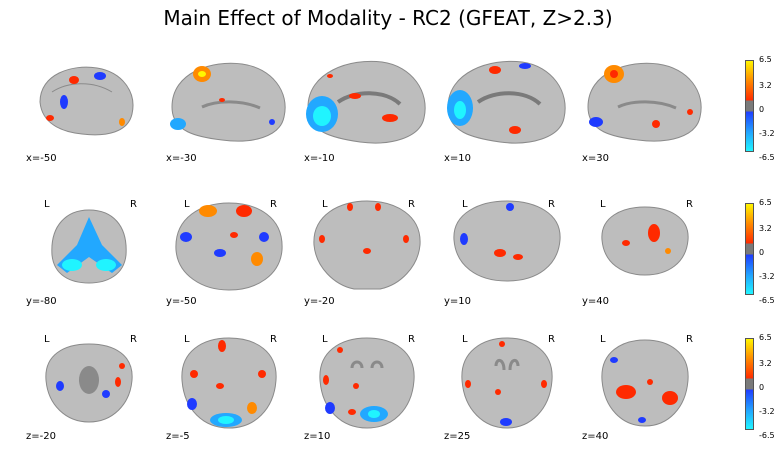  Describe the element at coordinates (317, 436) in the screenshot. I see `slice-coordinate: z=10` at that location.